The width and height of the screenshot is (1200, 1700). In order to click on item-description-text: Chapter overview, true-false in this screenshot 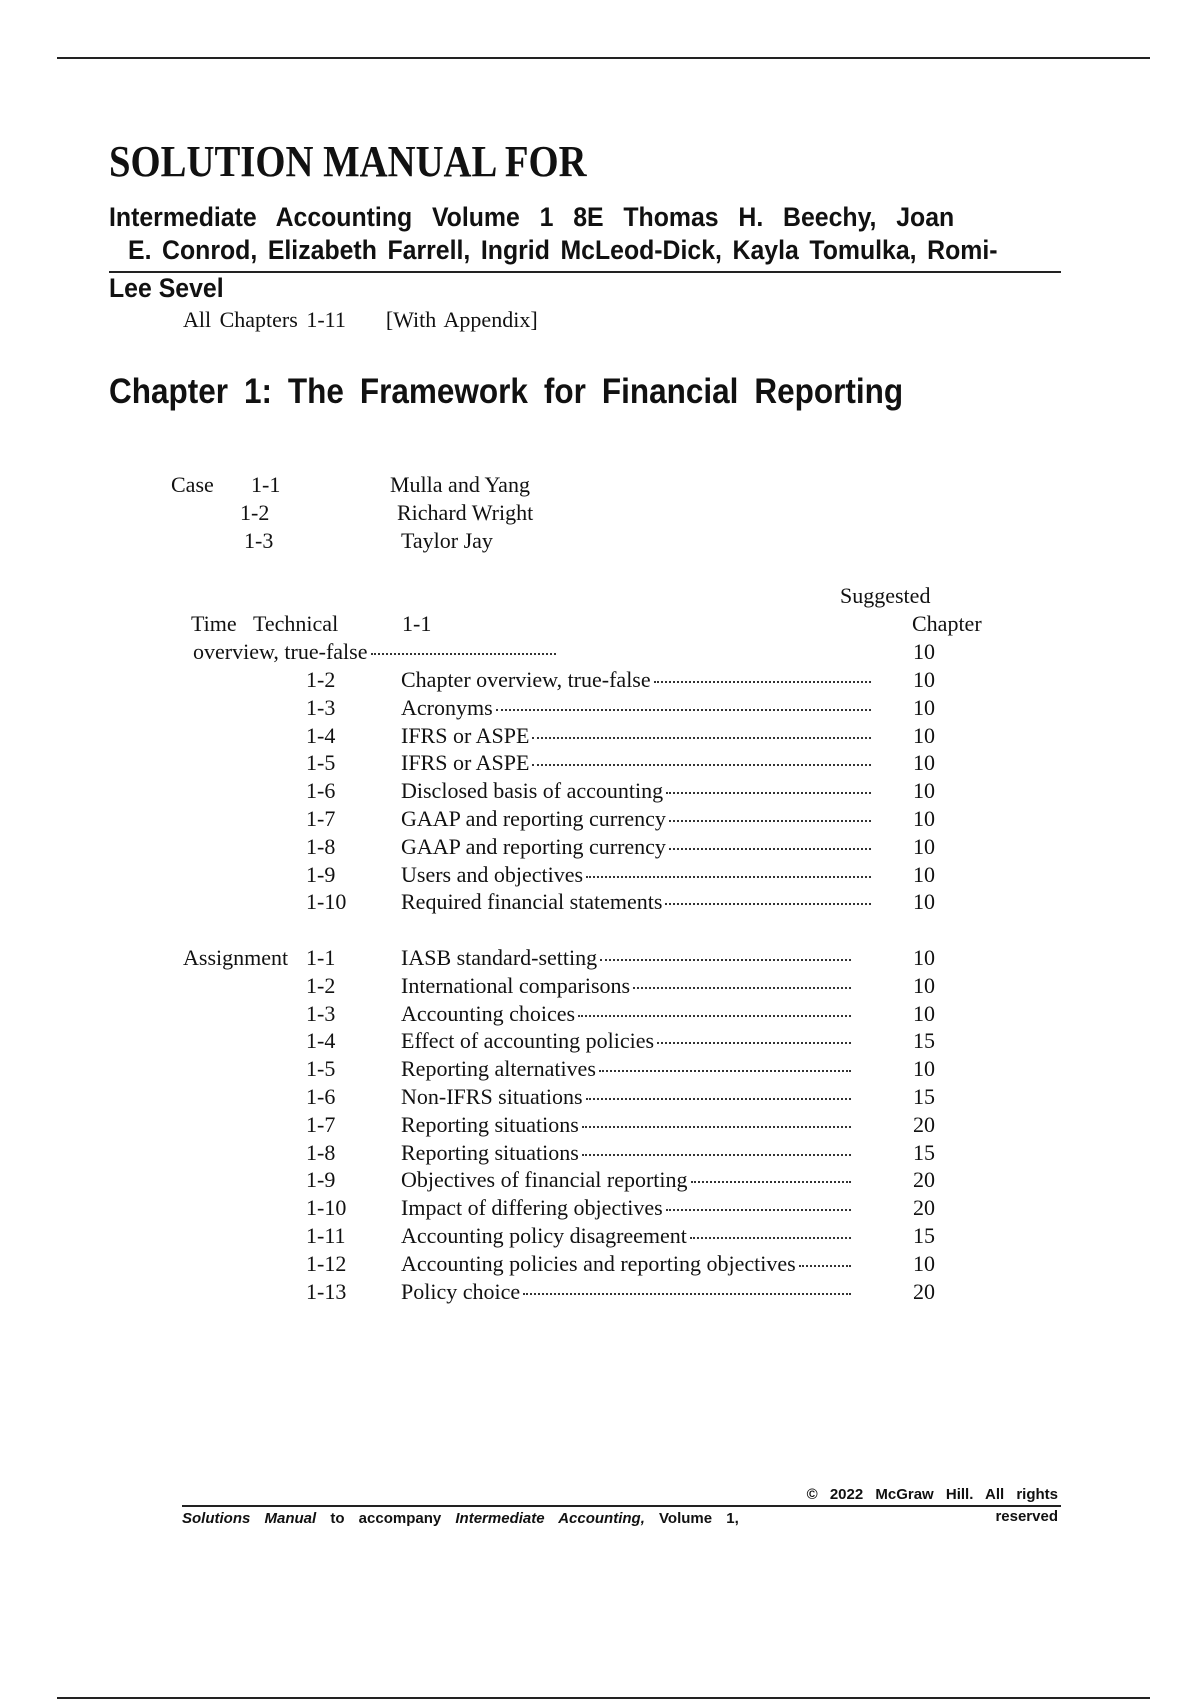, I will do `click(526, 679)`.